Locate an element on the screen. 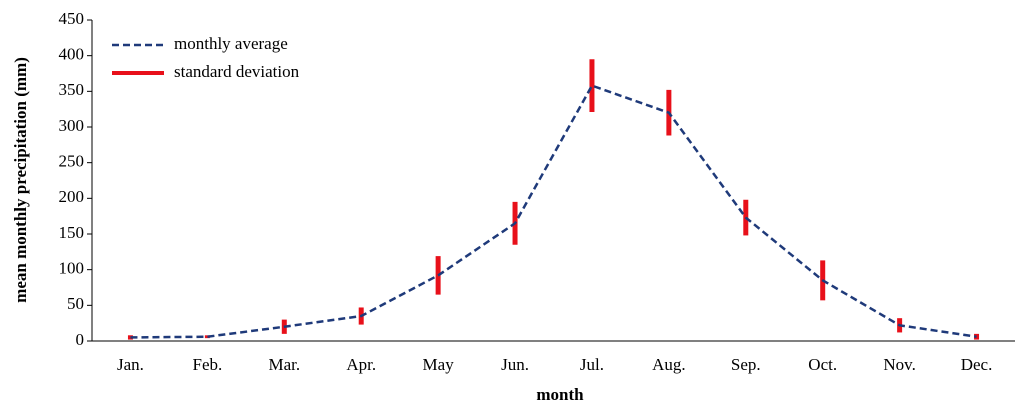 This screenshot has width=1017, height=405. y-tick-label: 150 is located at coordinates (72, 232).